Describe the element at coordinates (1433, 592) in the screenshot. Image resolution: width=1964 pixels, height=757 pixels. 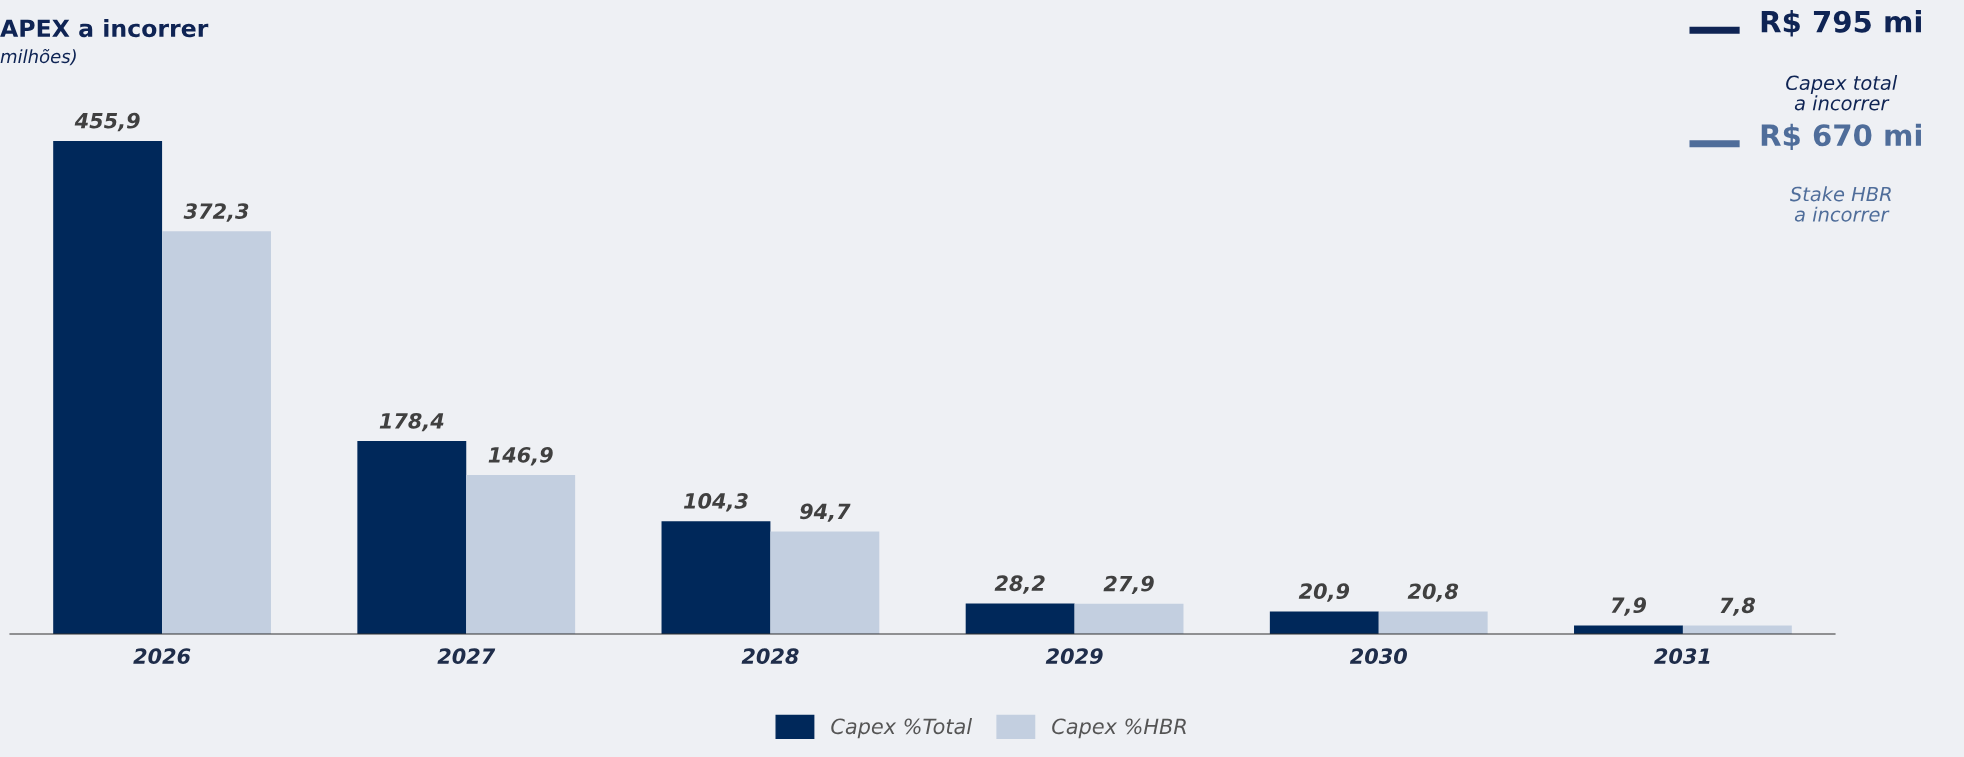
I see `data-label: 20,8` at that location.